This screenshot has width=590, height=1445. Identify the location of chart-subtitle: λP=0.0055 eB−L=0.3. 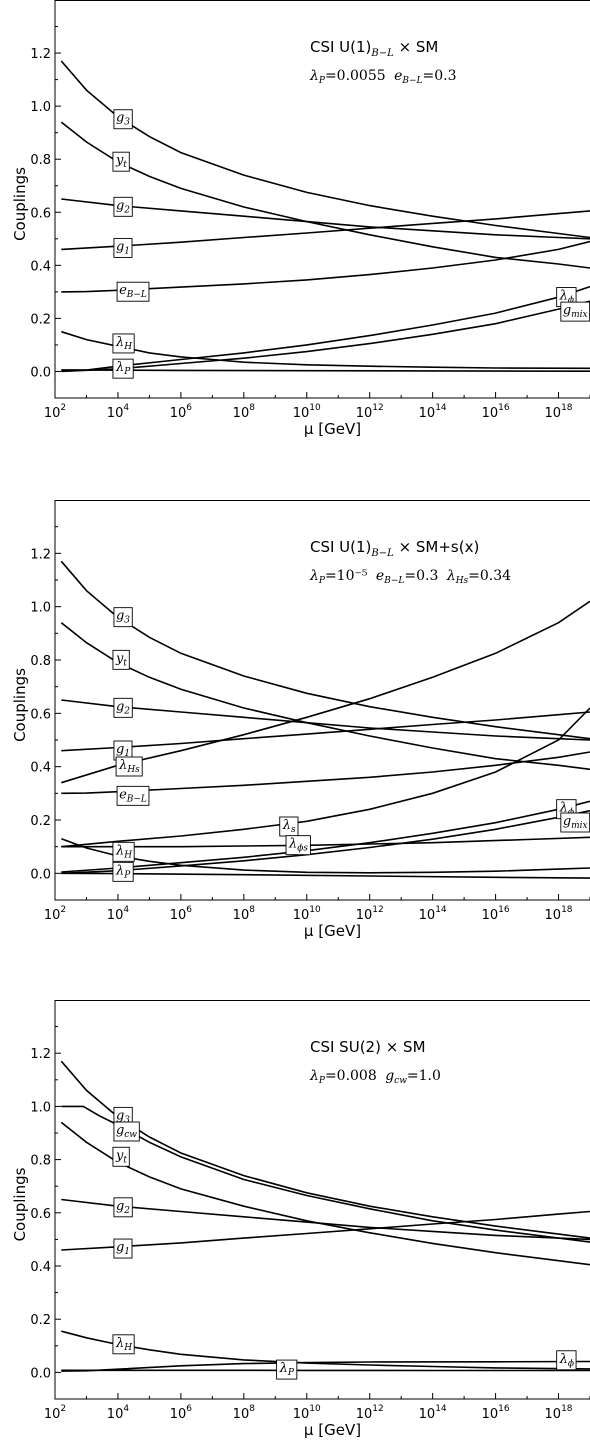
(383, 77).